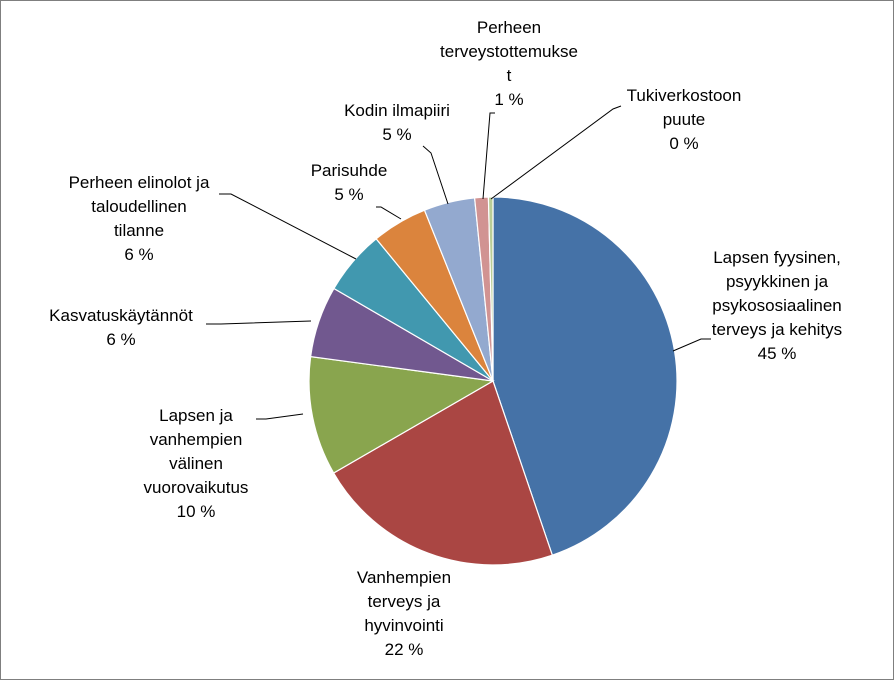  I want to click on slice-label-line: Perheen, so click(509, 27).